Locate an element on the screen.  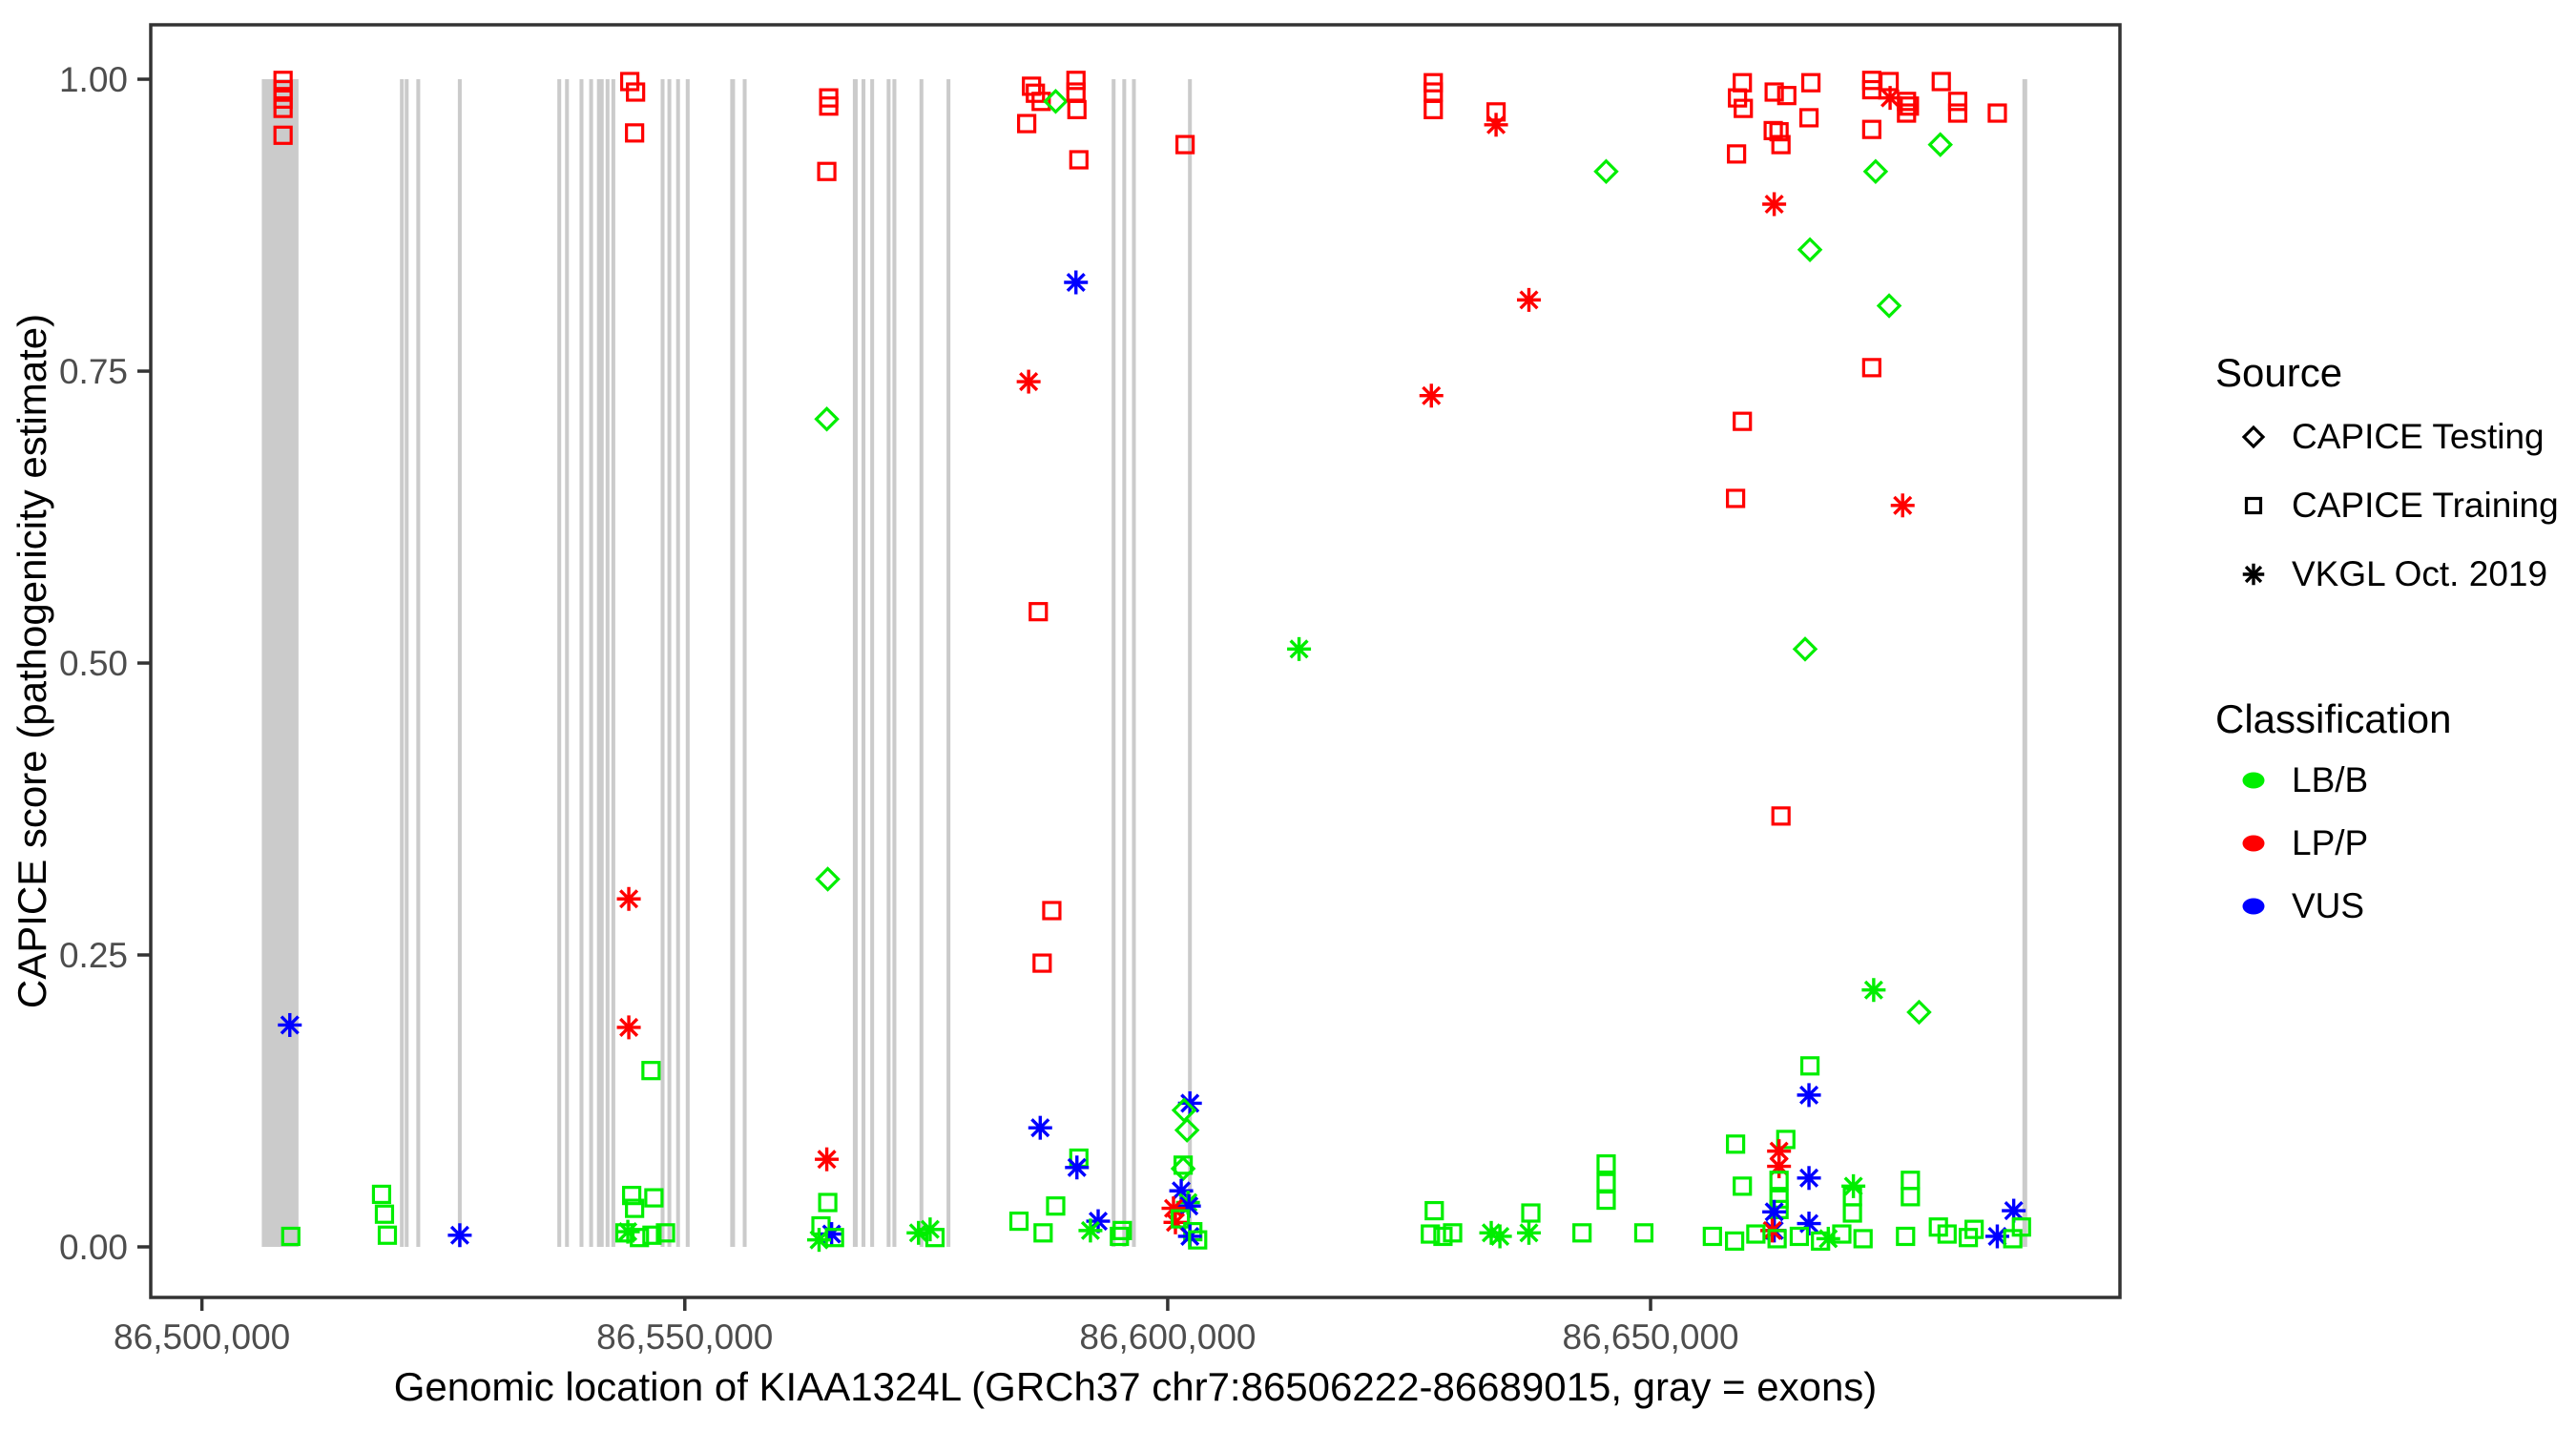
x-tick-label: 86,650,000 is located at coordinates (1650, 1337).